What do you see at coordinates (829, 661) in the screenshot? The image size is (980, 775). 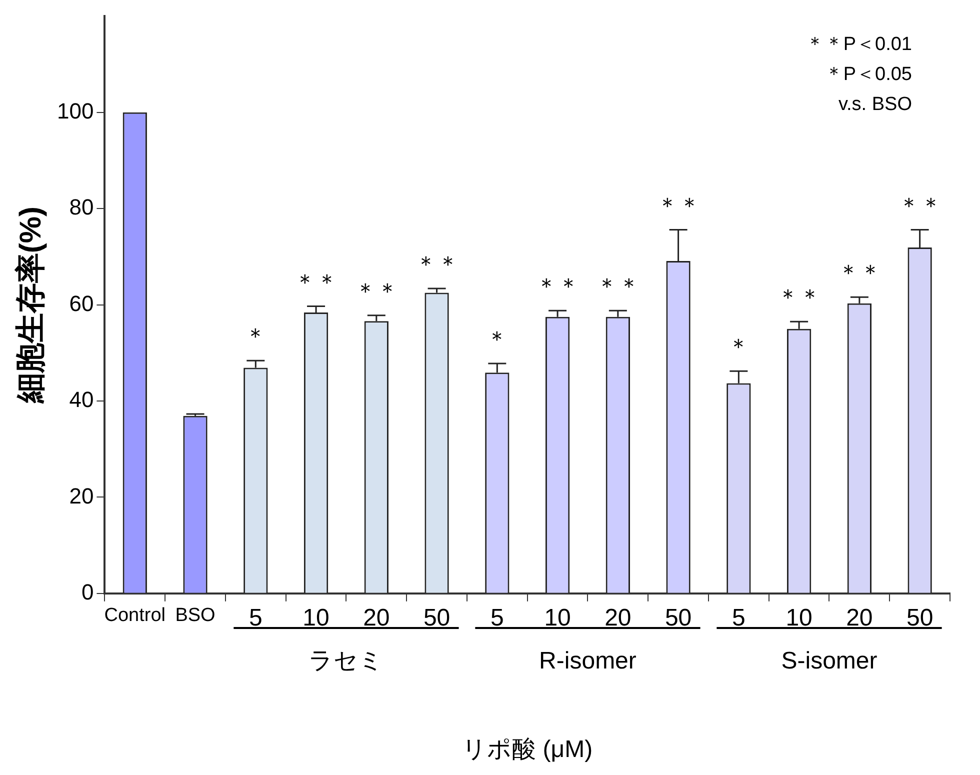 I see `text: S-isomer` at bounding box center [829, 661].